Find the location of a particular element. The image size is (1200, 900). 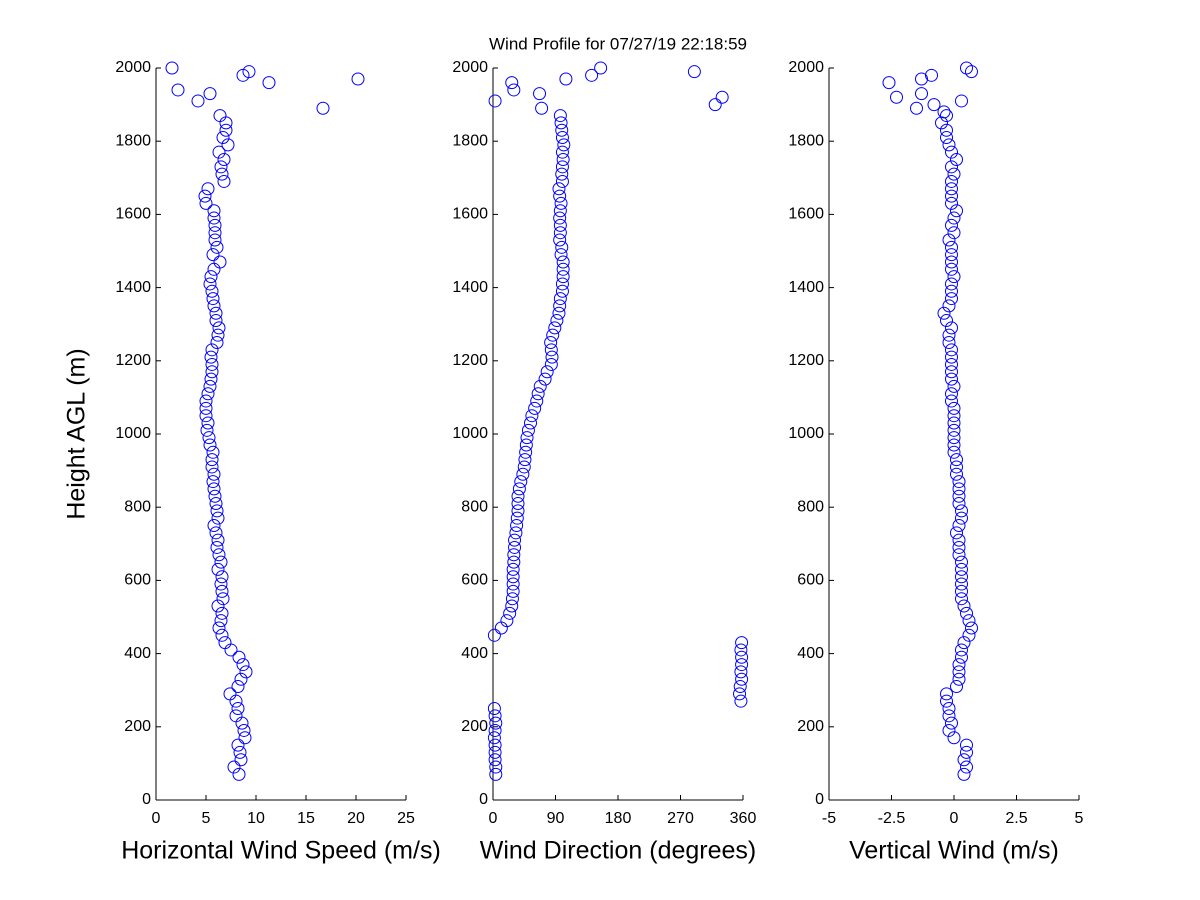

y-tick-label: 600 is located at coordinates (810, 580).